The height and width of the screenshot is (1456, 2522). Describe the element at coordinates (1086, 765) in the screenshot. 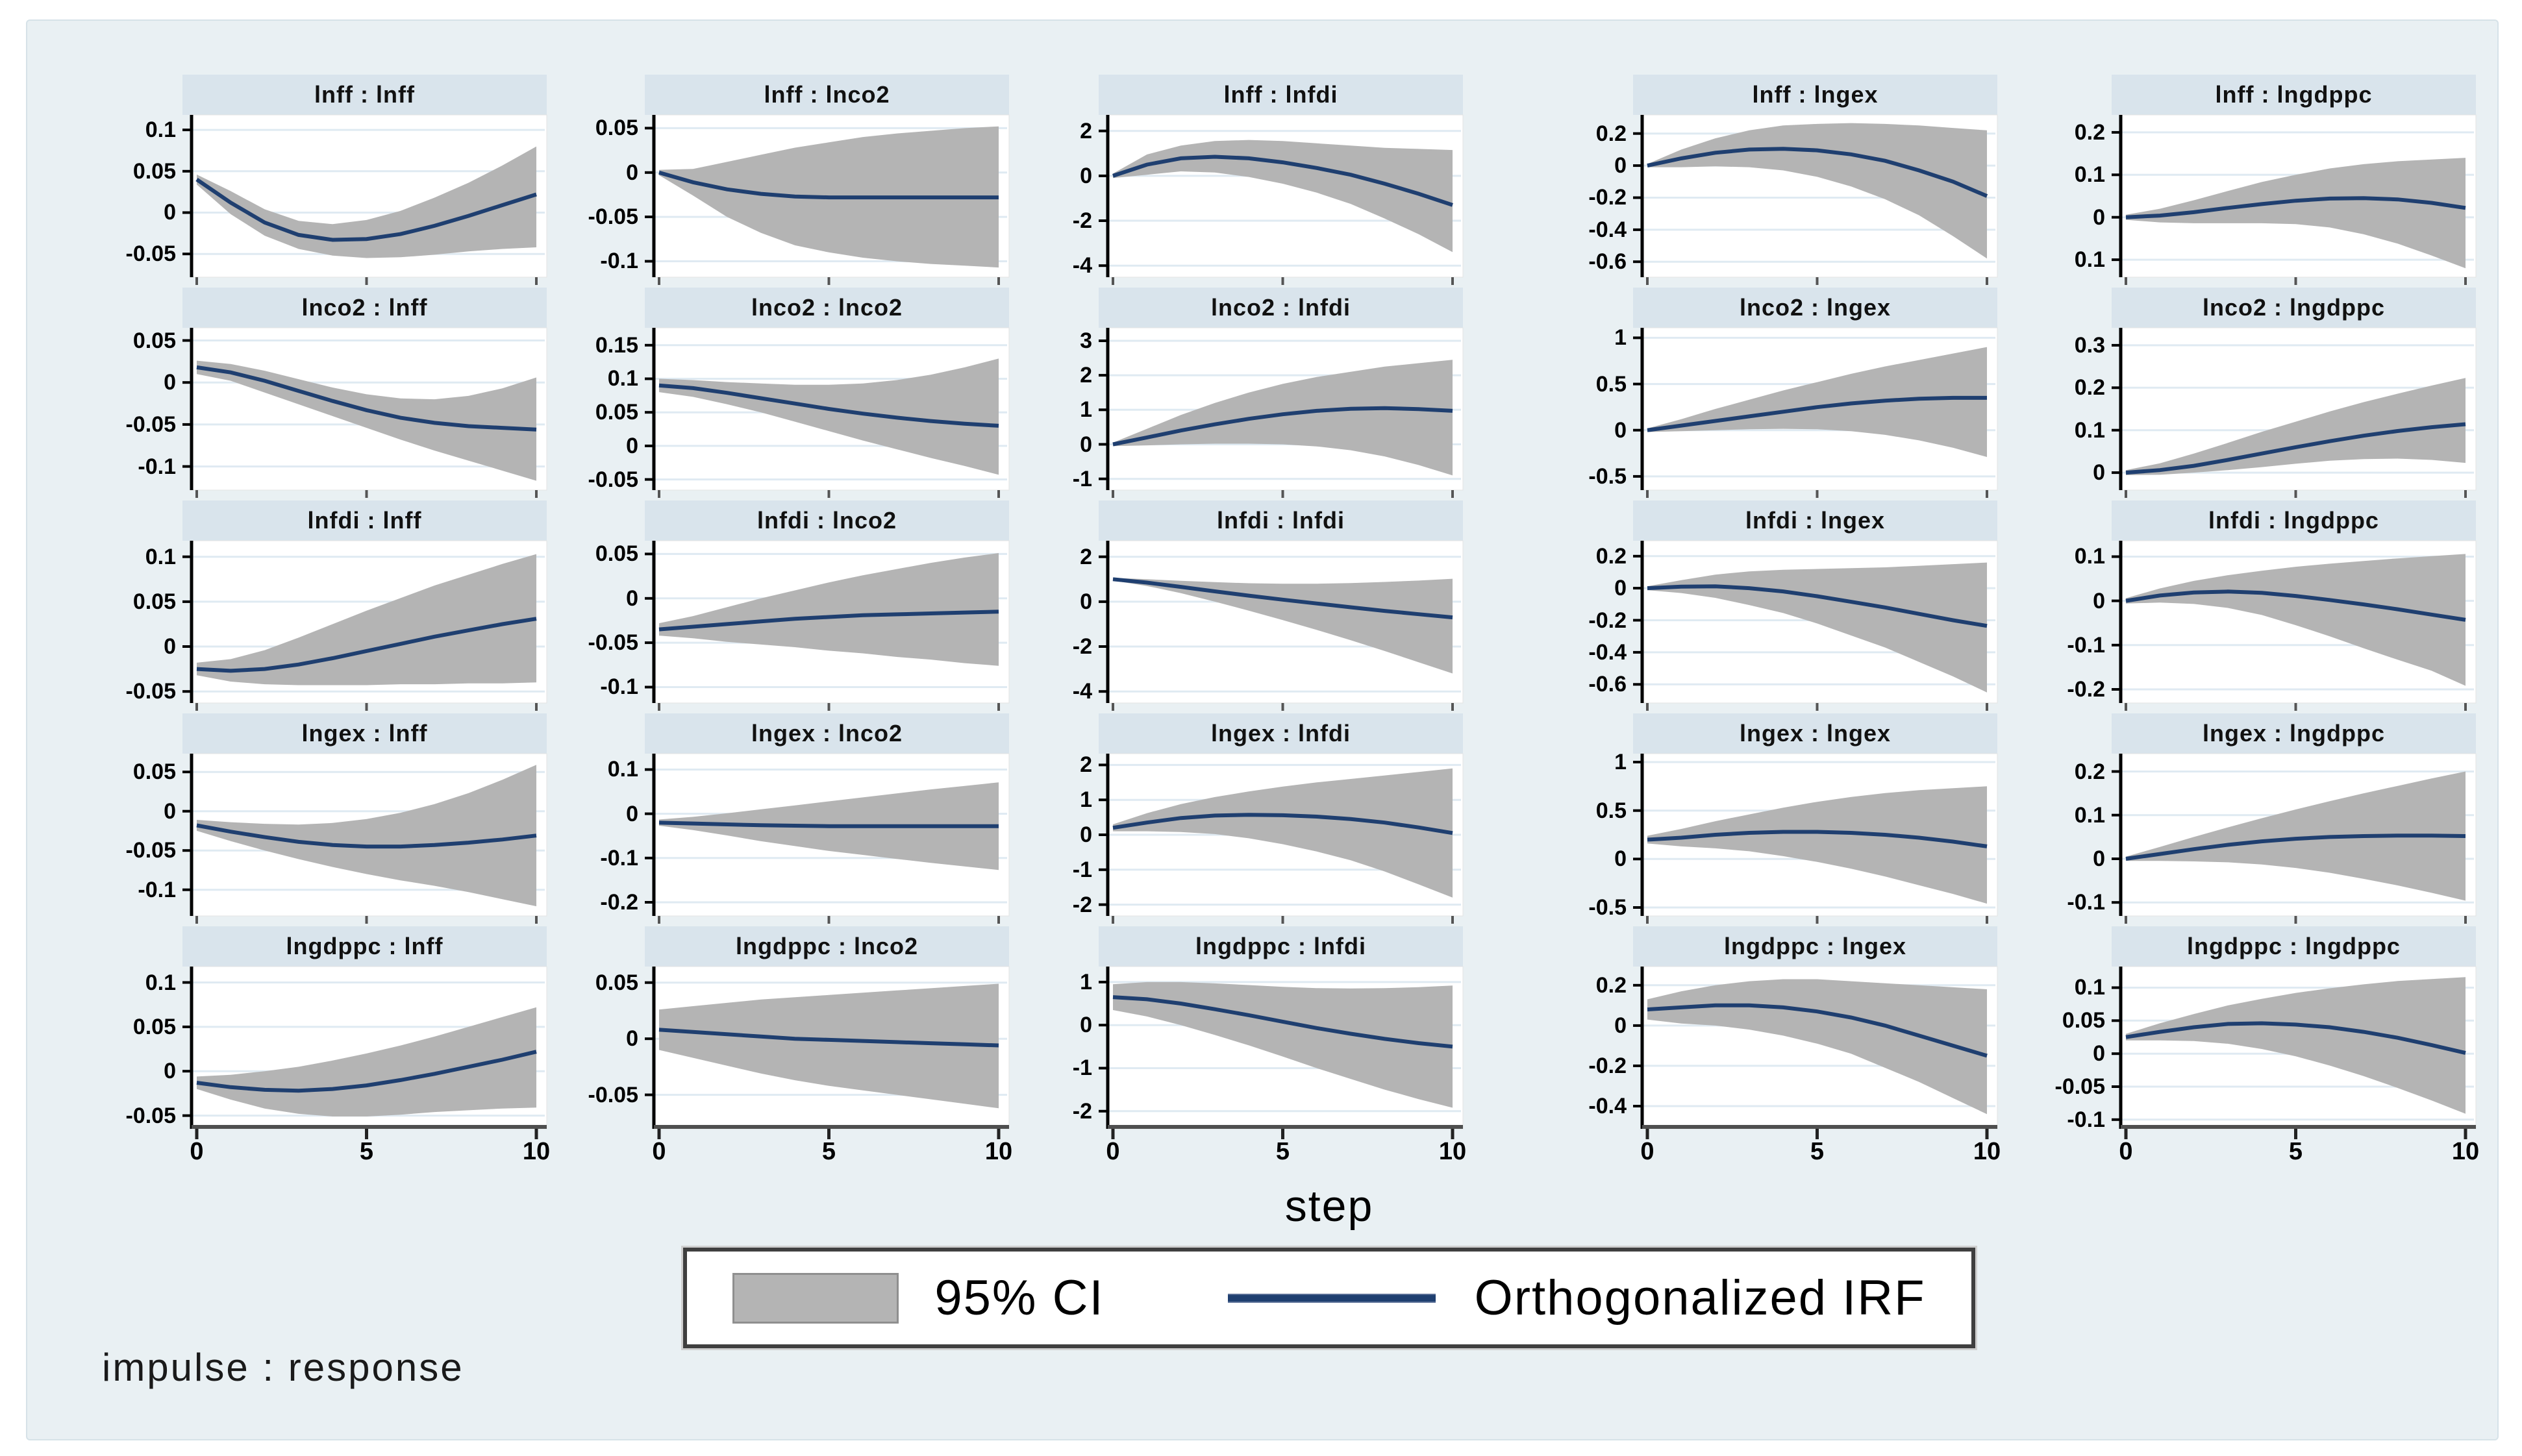

I see `y-tick-label: 2` at that location.